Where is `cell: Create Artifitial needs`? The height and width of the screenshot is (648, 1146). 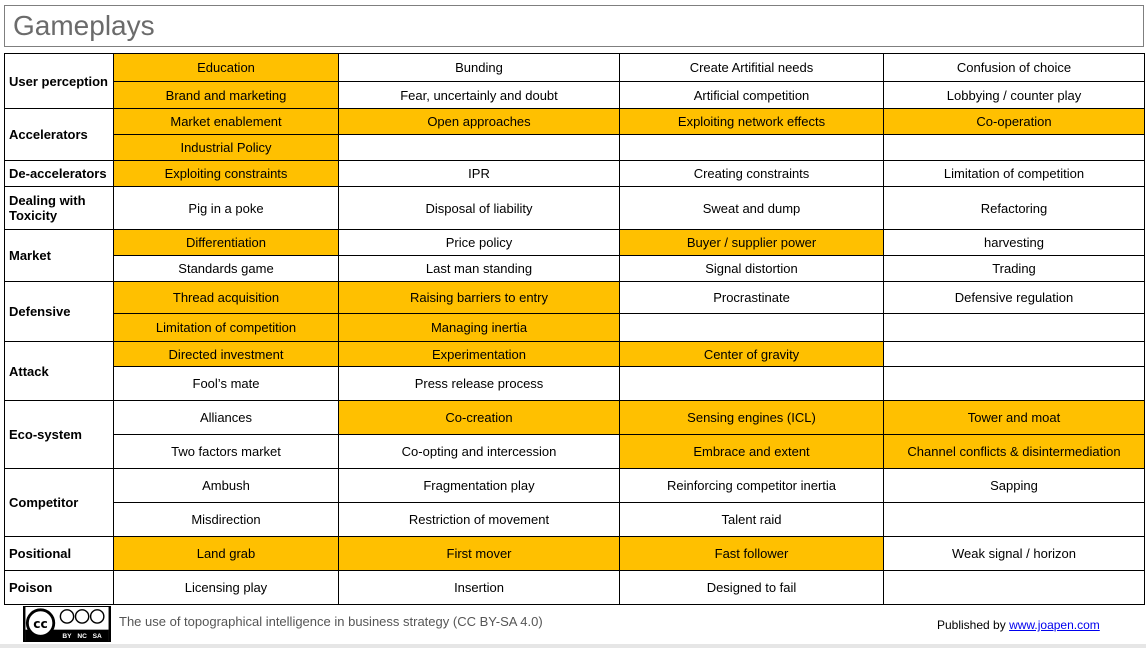 cell: Create Artifitial needs is located at coordinates (751, 67).